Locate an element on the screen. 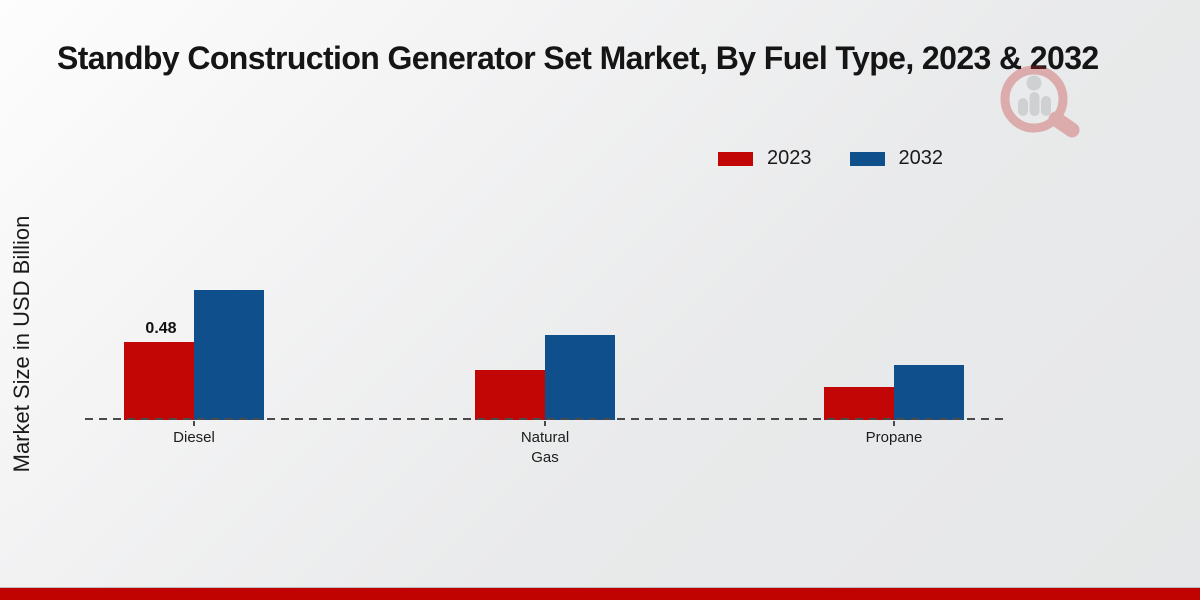 This screenshot has height=600, width=1200. category-label-diesel: Diesel is located at coordinates (194, 437).